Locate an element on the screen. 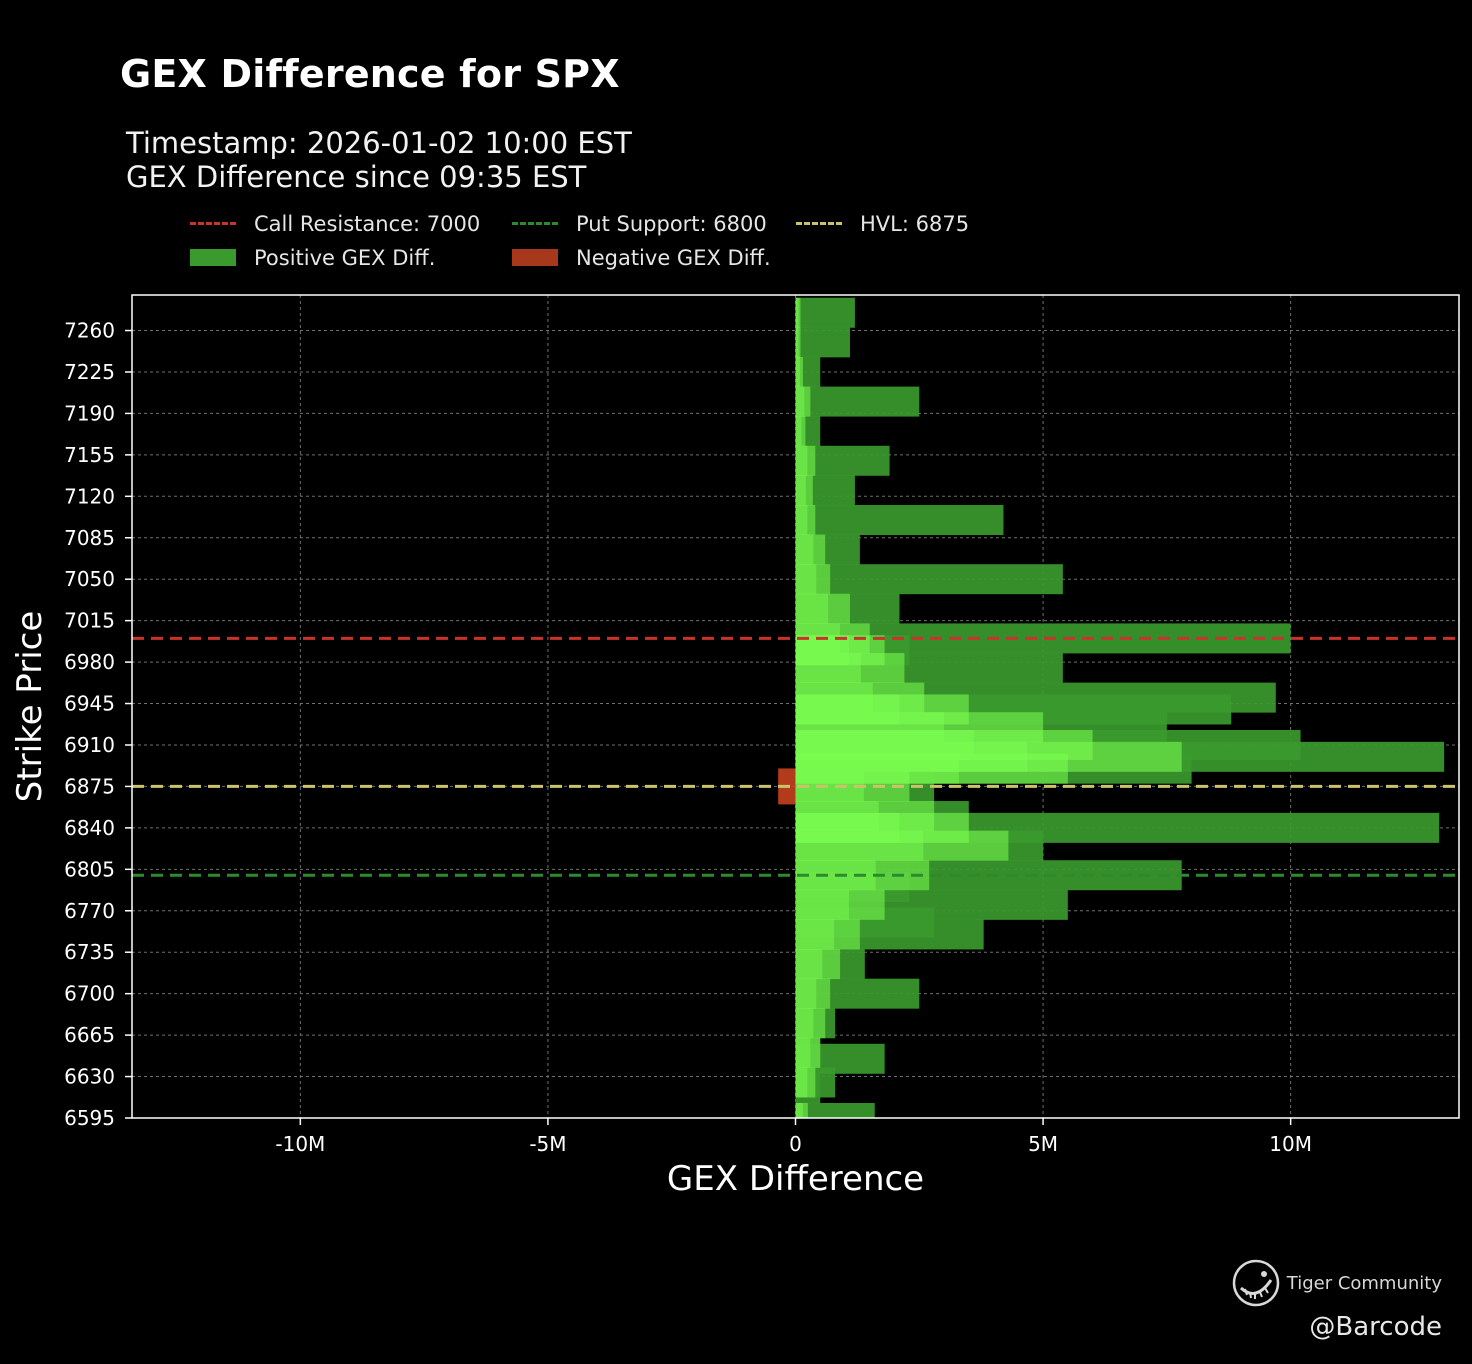  watermark-handle: @Barcode is located at coordinates (1375, 1327).